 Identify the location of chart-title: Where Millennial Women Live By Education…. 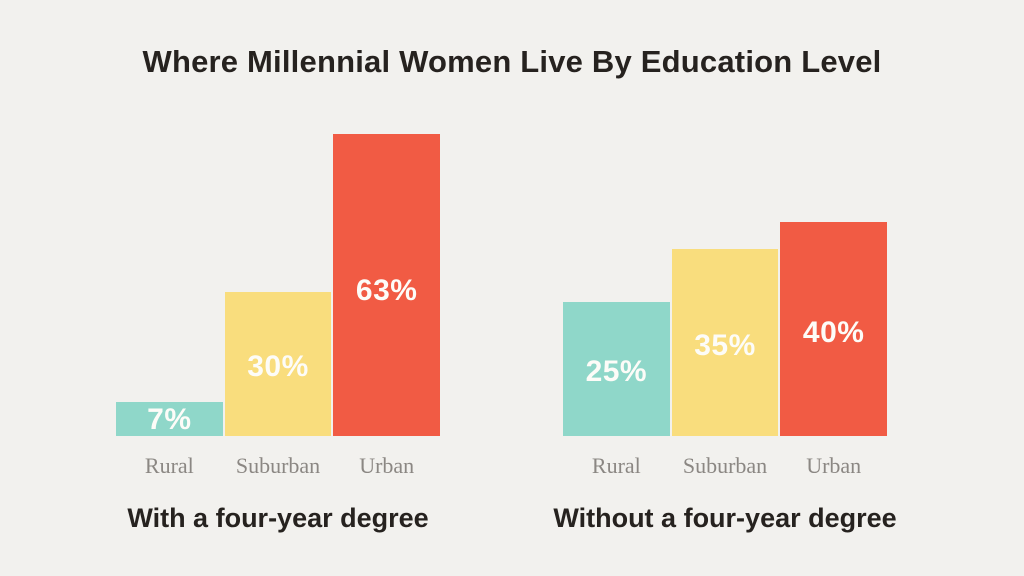
(512, 61).